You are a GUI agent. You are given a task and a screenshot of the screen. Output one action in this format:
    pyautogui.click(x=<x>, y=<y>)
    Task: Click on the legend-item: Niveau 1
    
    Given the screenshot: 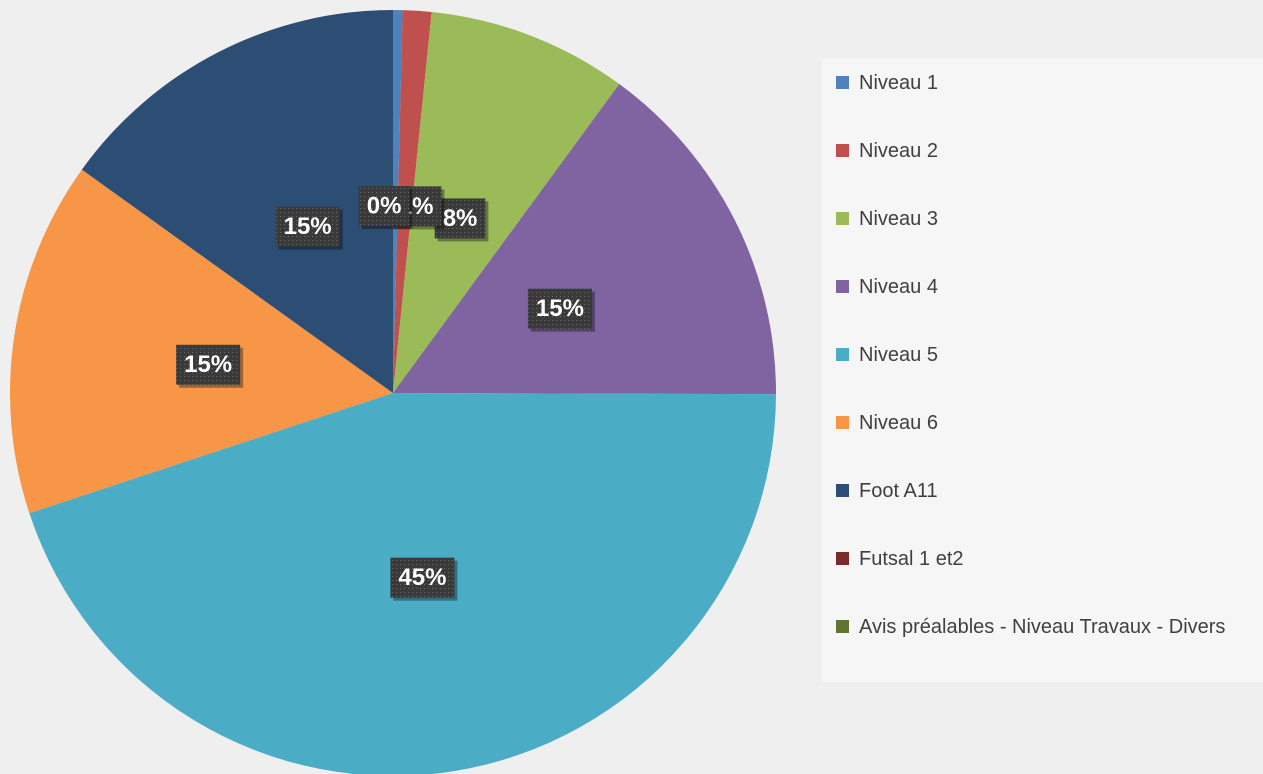 What is the action you would take?
    pyautogui.click(x=1046, y=83)
    